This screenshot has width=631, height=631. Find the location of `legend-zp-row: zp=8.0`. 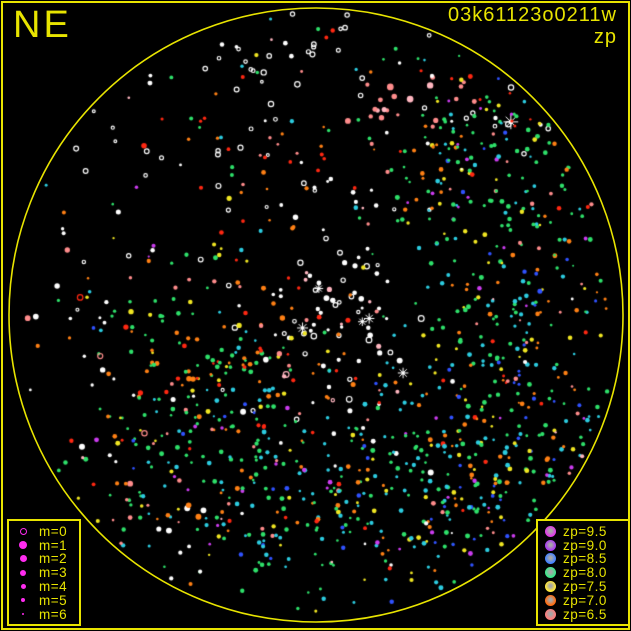

legend-zp-row: zp=8.0 is located at coordinates (583, 573).